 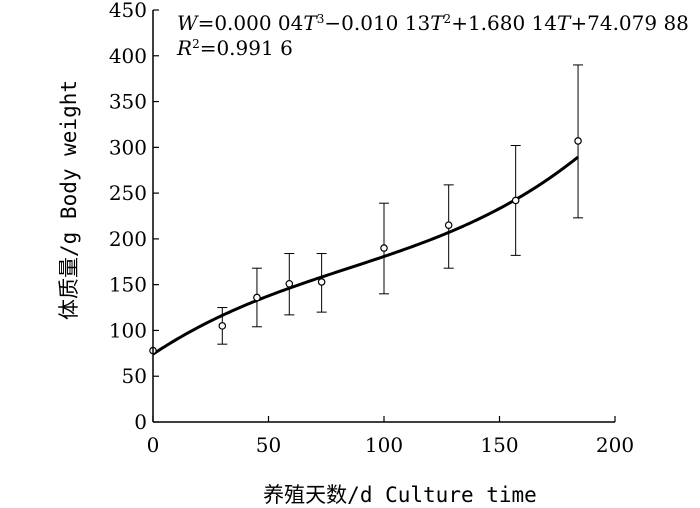 I want to click on y-tick-label: 350, so click(x=128, y=102).